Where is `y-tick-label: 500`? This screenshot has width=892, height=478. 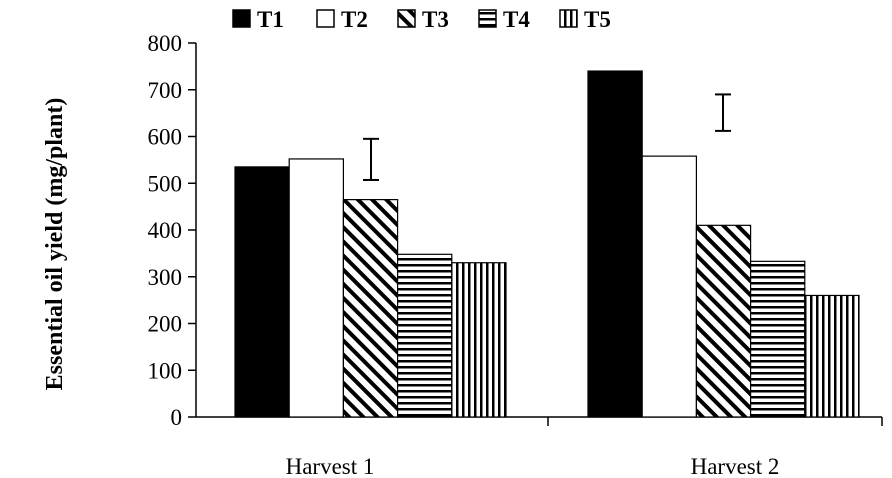 y-tick-label: 500 is located at coordinates (165, 183).